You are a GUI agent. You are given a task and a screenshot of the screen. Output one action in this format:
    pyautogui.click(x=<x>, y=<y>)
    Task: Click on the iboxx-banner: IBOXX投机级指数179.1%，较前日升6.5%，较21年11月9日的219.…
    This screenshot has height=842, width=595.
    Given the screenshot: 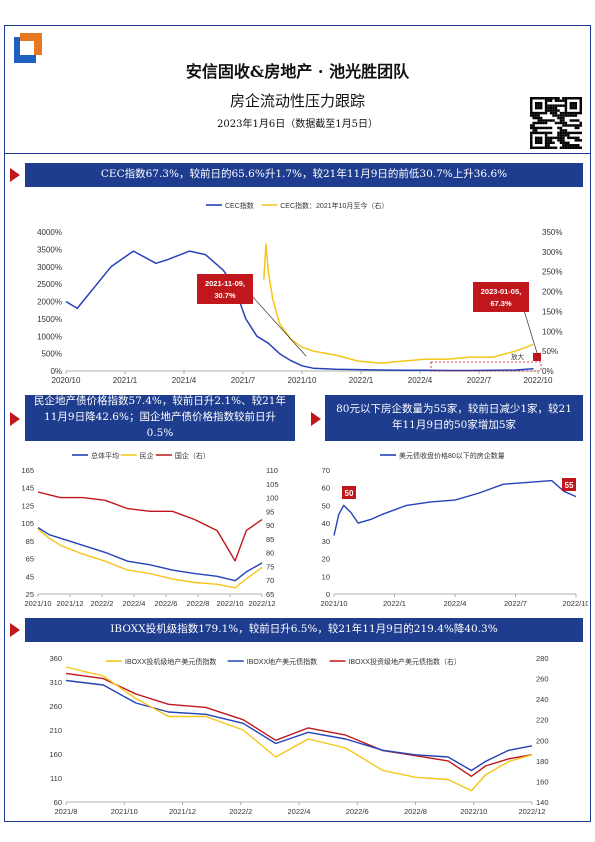 What is the action you would take?
    pyautogui.click(x=304, y=630)
    